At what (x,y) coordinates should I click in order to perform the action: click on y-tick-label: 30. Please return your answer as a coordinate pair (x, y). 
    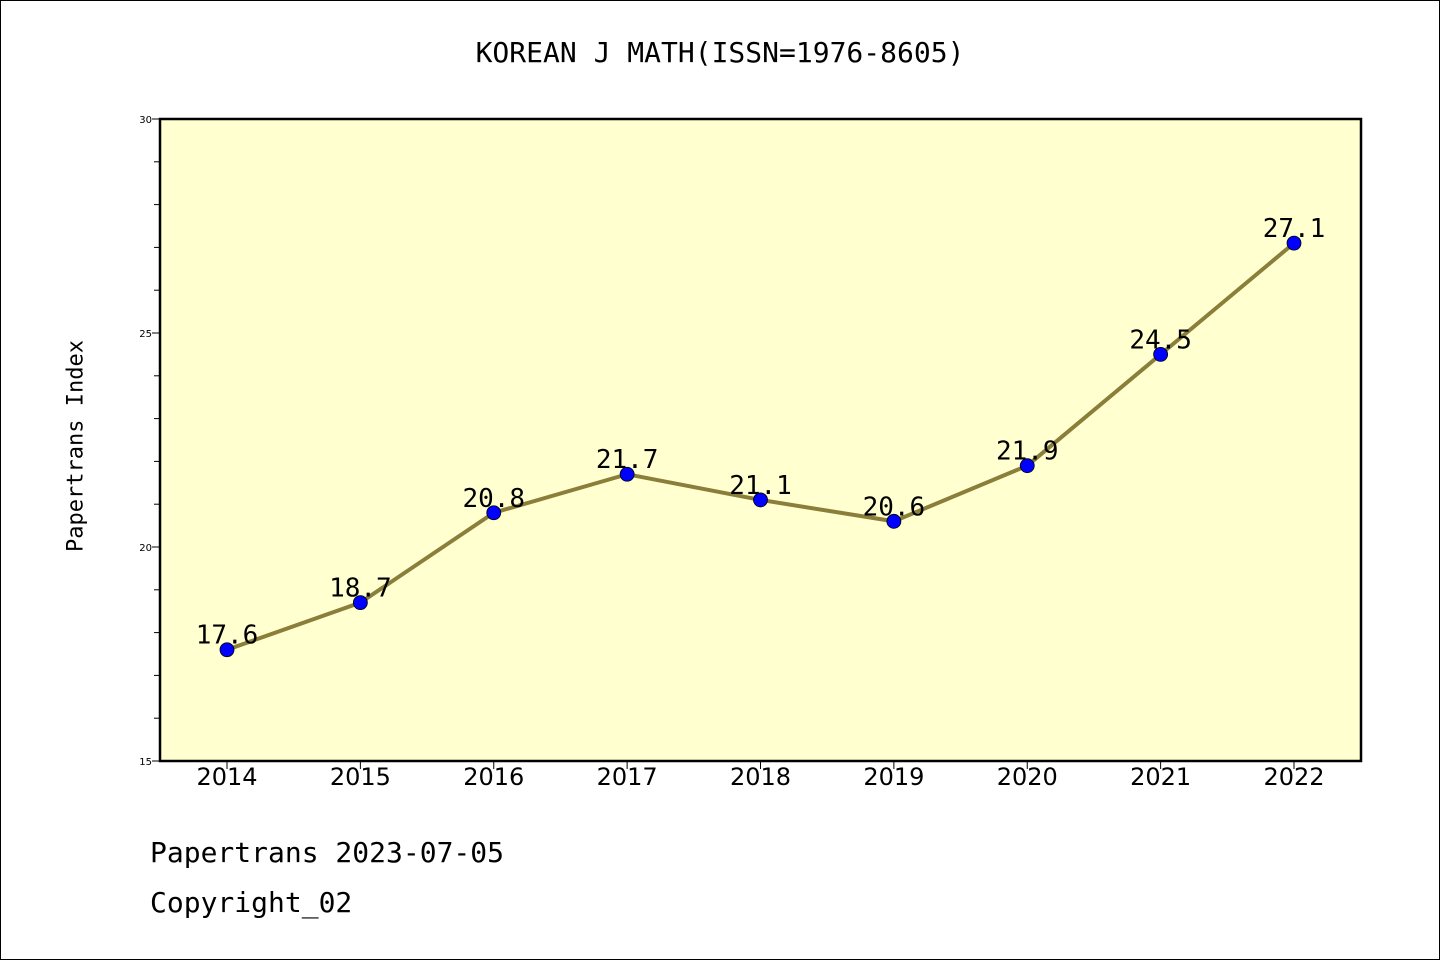
    Looking at the image, I should click on (145, 120).